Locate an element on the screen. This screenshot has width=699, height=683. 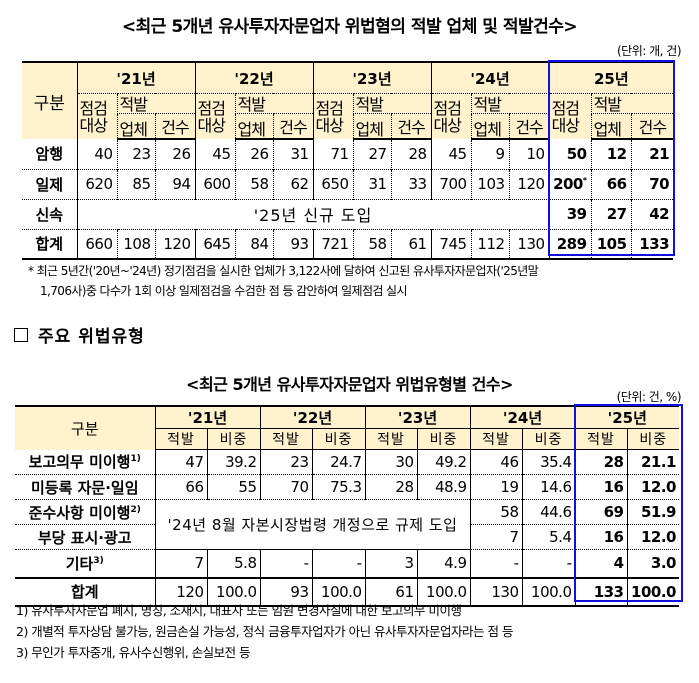
cell: 55 is located at coordinates (233, 487).